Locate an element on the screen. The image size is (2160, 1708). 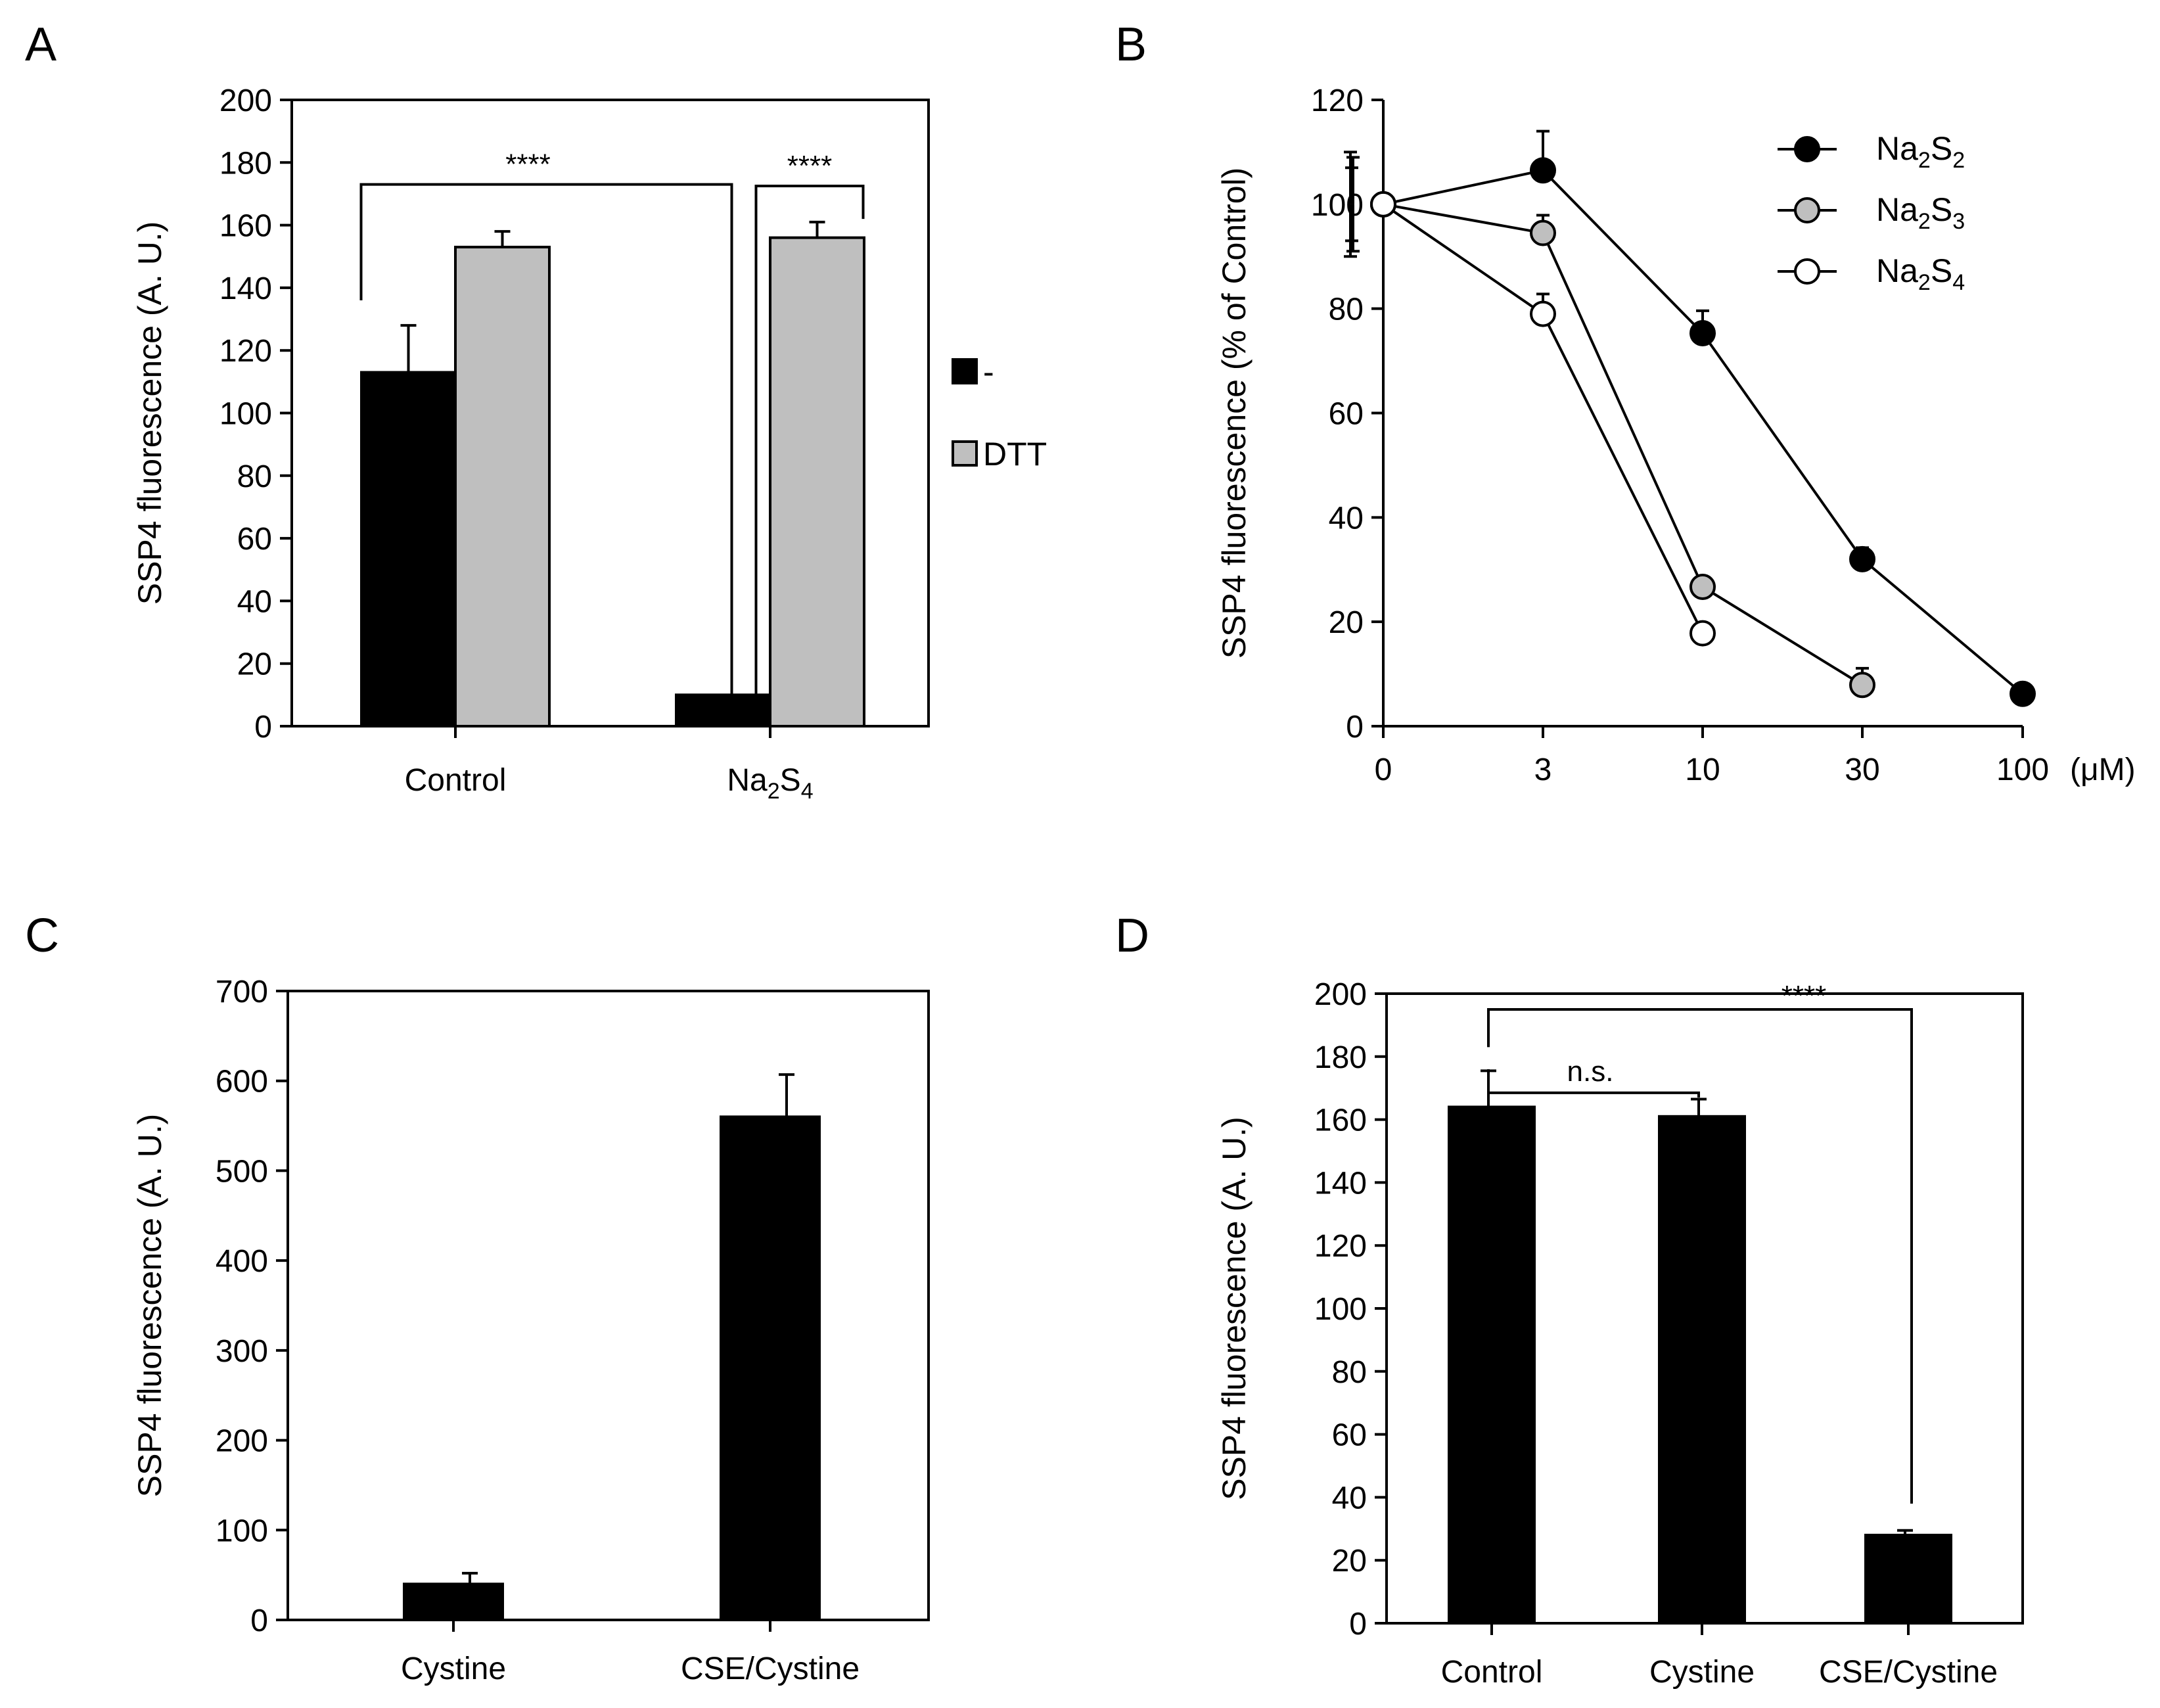
legend-label-Na2S4: Na2S4 is located at coordinates (1920, 273).